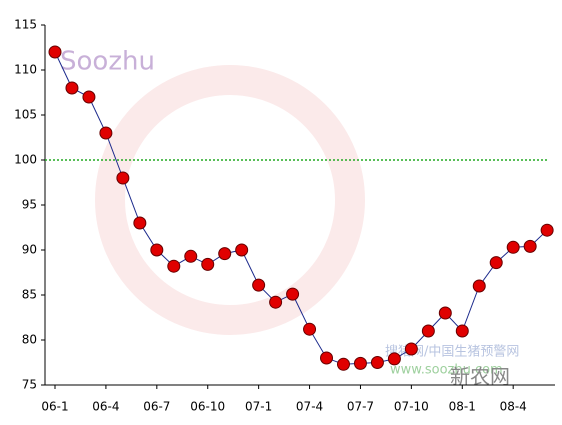 The height and width of the screenshot is (425, 562). What do you see at coordinates (452, 352) in the screenshot?
I see `watermark-text: 搜猪网/中国生猪预警网` at bounding box center [452, 352].